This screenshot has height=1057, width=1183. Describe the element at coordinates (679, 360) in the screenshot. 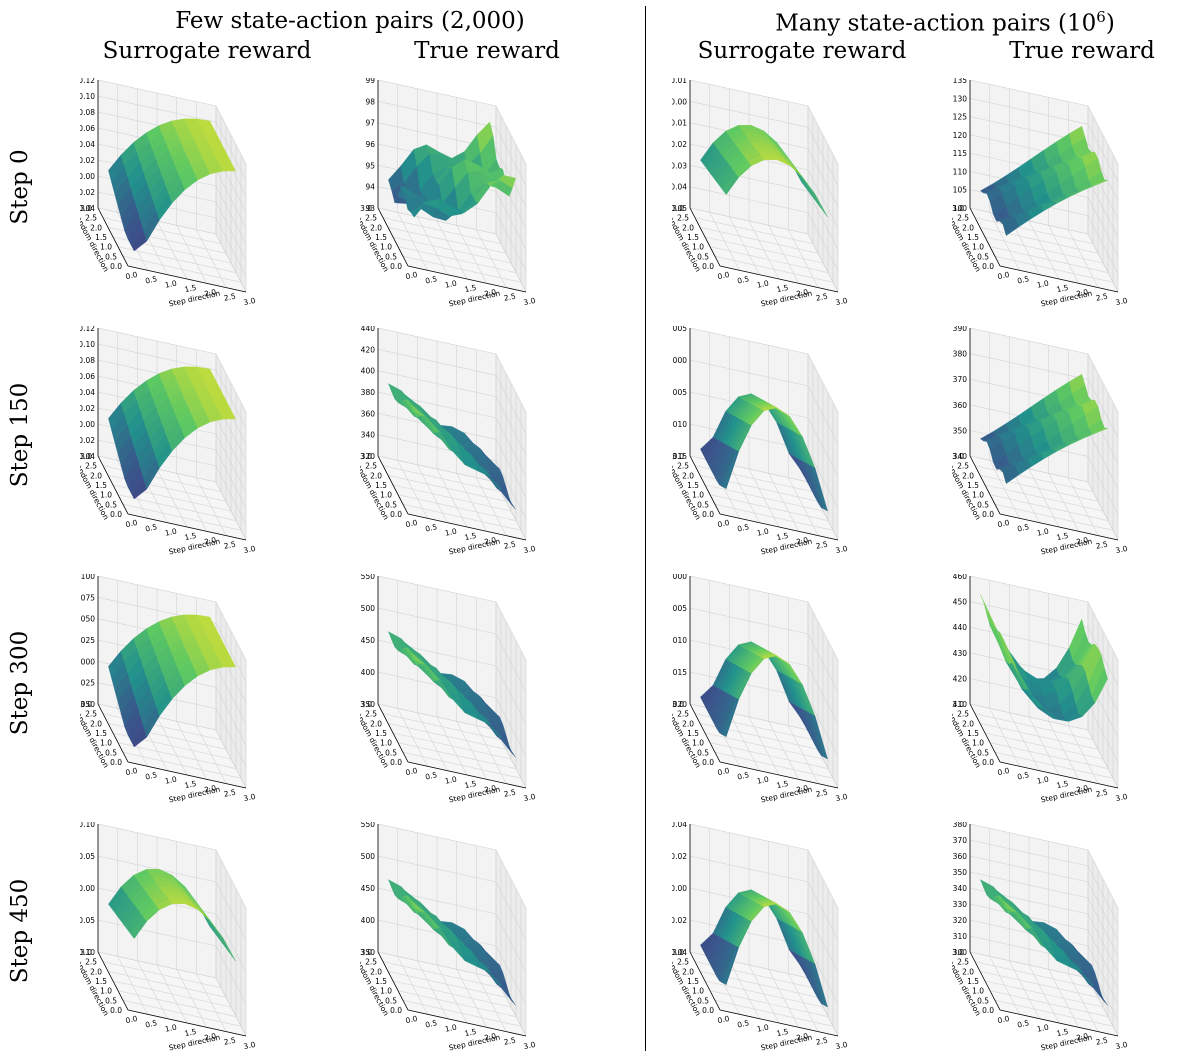

I see `z-tick-label: 0.000` at that location.